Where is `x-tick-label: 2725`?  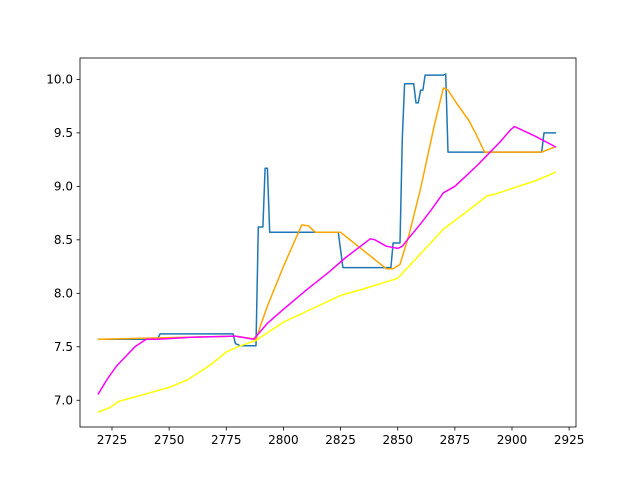
x-tick-label: 2725 is located at coordinates (112, 440).